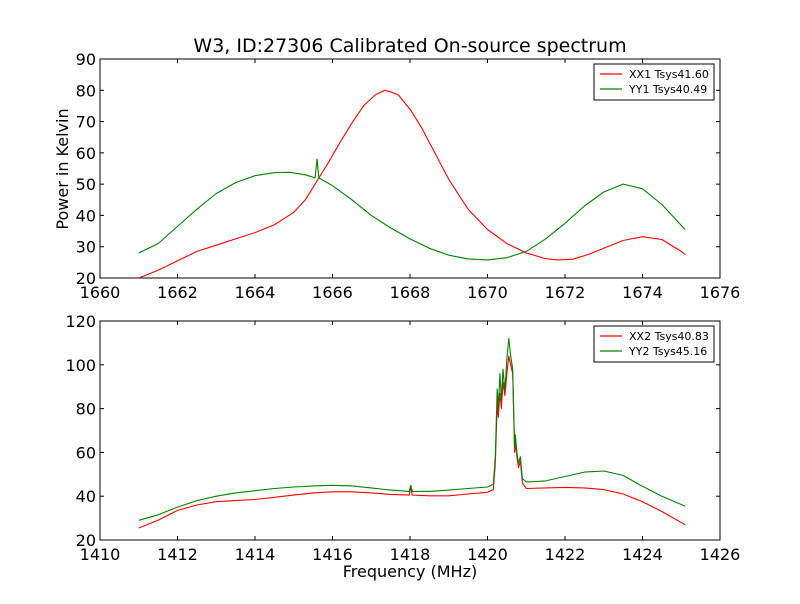 This screenshot has width=800, height=604. I want to click on x-tick-label: 1420, so click(487, 554).